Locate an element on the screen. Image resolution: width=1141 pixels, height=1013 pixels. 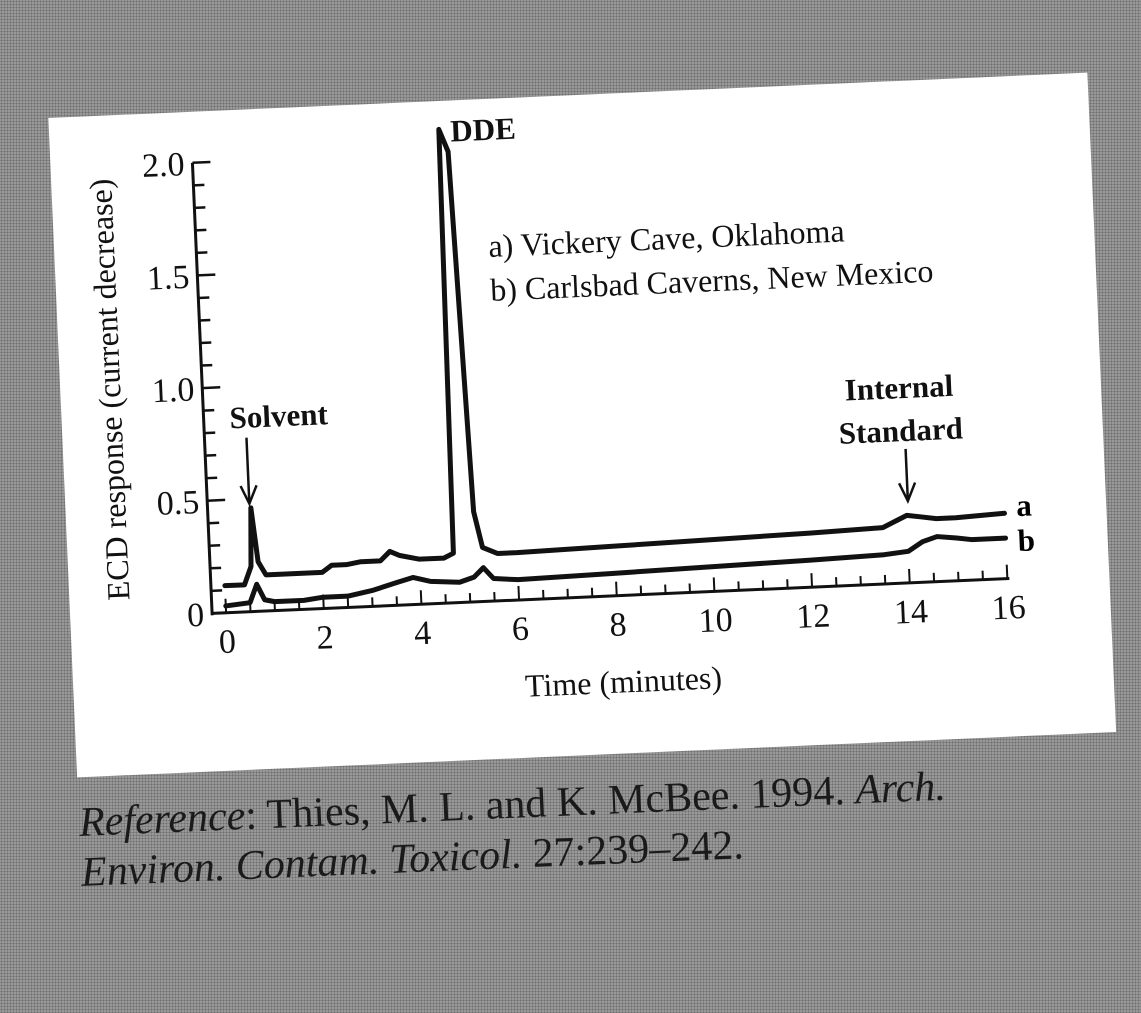
y-tick-label: 1.0 is located at coordinates (173, 390).